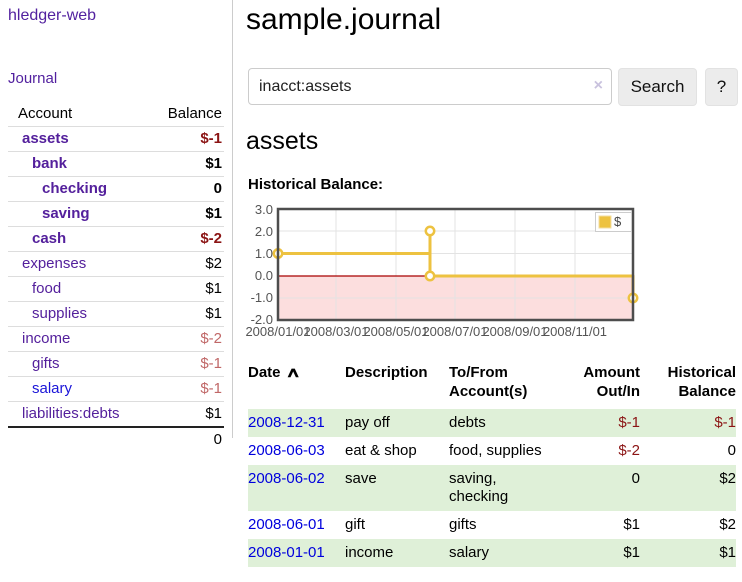  What do you see at coordinates (721, 87) in the screenshot?
I see `help-button: ?` at bounding box center [721, 87].